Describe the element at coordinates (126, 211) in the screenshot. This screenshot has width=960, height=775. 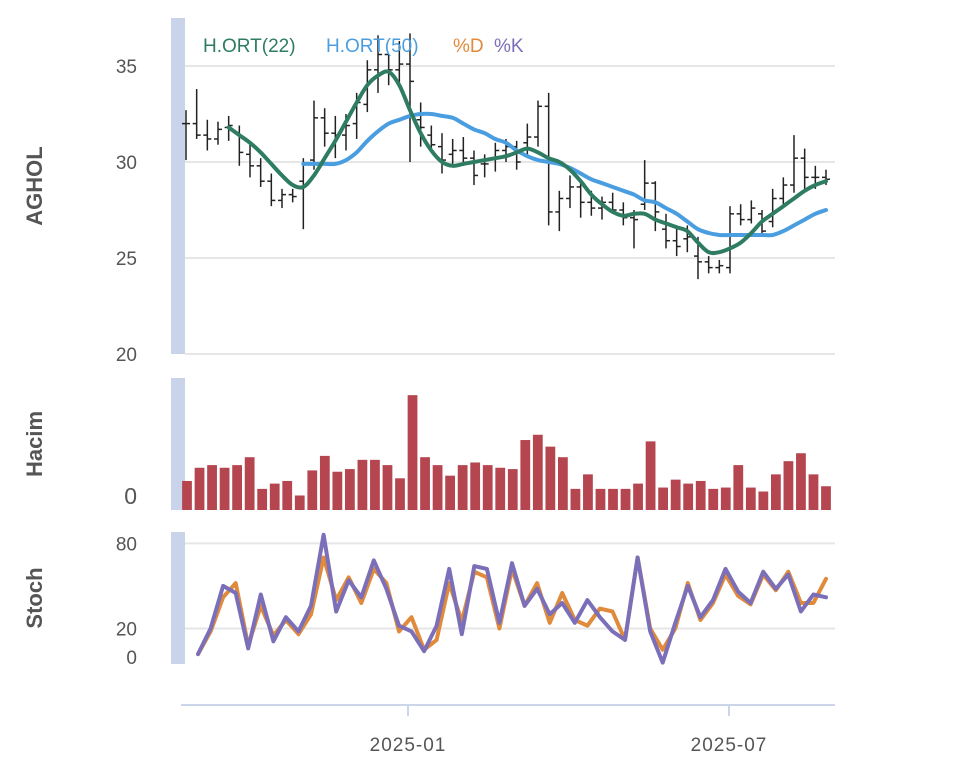
I see `price-y-ticks: 20 25 30 35` at that location.